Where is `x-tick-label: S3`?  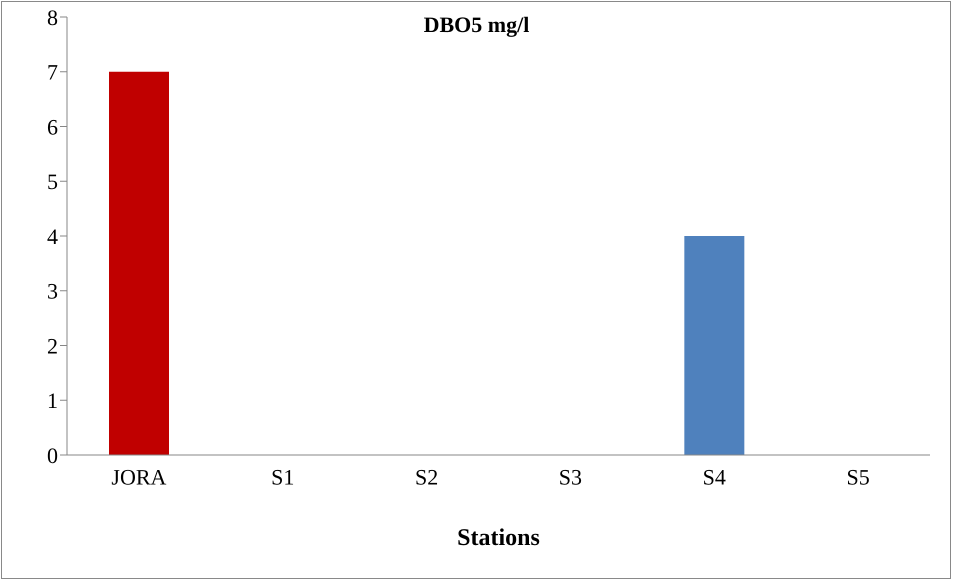 x-tick-label: S3 is located at coordinates (570, 477).